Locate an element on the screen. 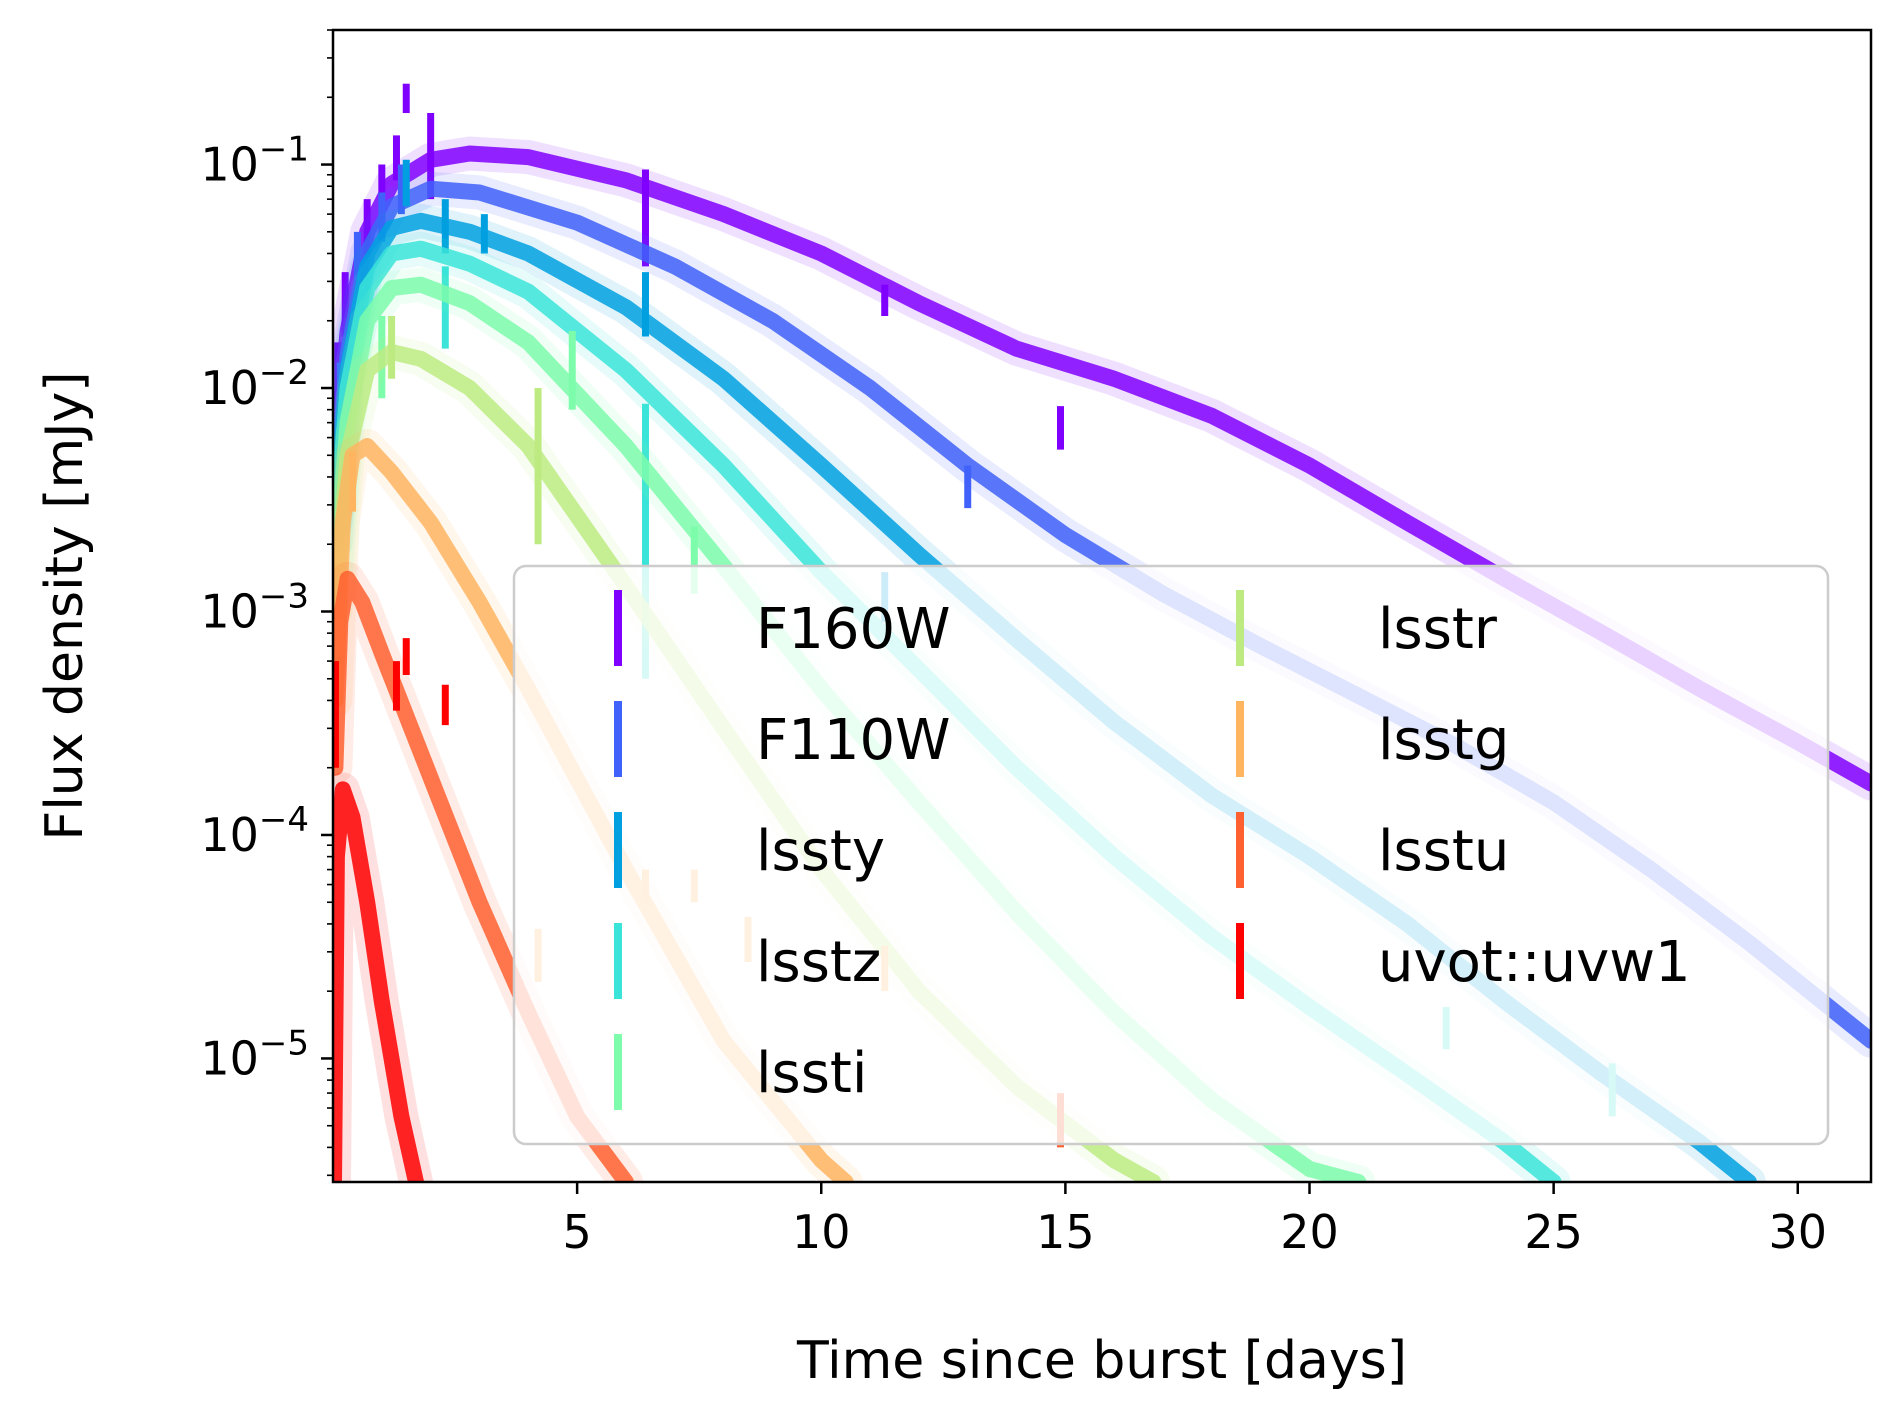  legend-item: F160W is located at coordinates (782, 628).